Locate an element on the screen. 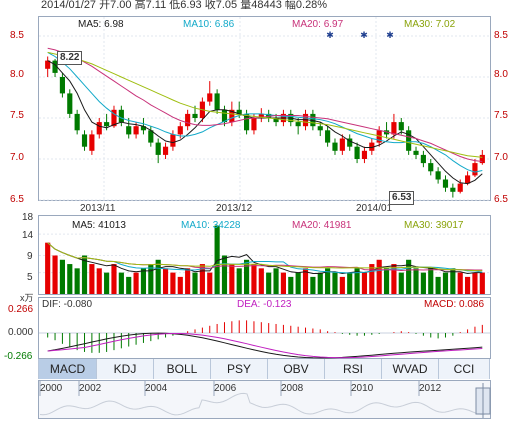  macd-macd-label: MACD: is located at coordinates (440, 304).